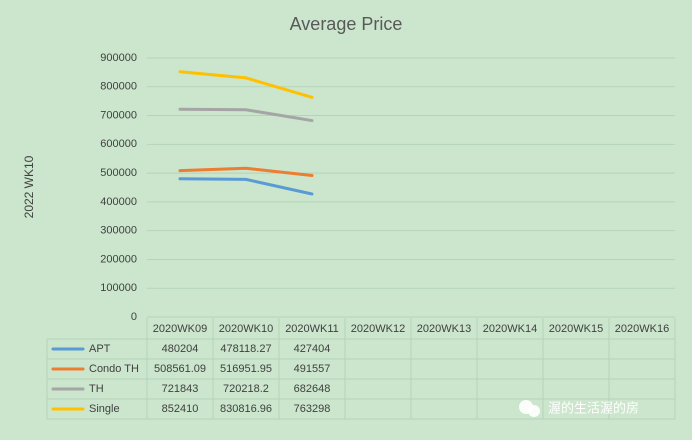  What do you see at coordinates (576, 329) in the screenshot?
I see `x-tick-label: 2020WK15` at bounding box center [576, 329].